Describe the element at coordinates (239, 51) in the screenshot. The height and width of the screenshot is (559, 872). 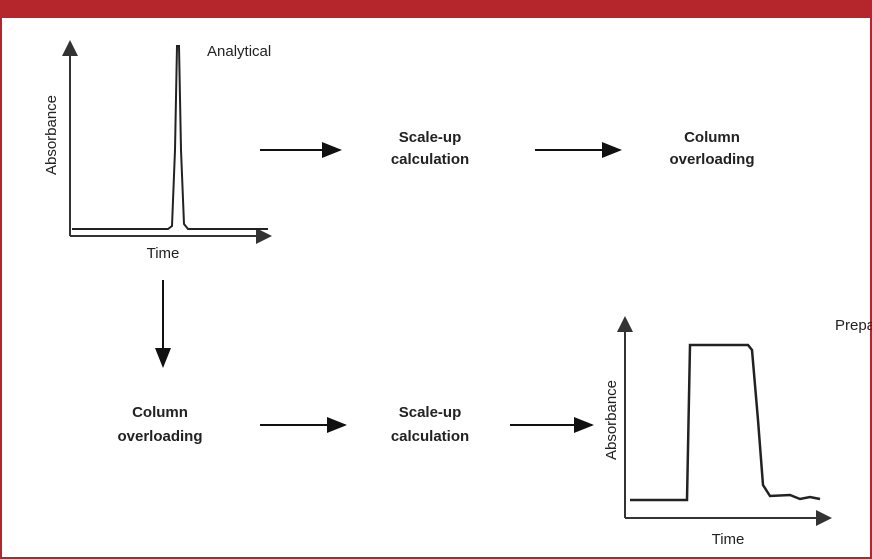
I see `plot-label: Analytical` at that location.